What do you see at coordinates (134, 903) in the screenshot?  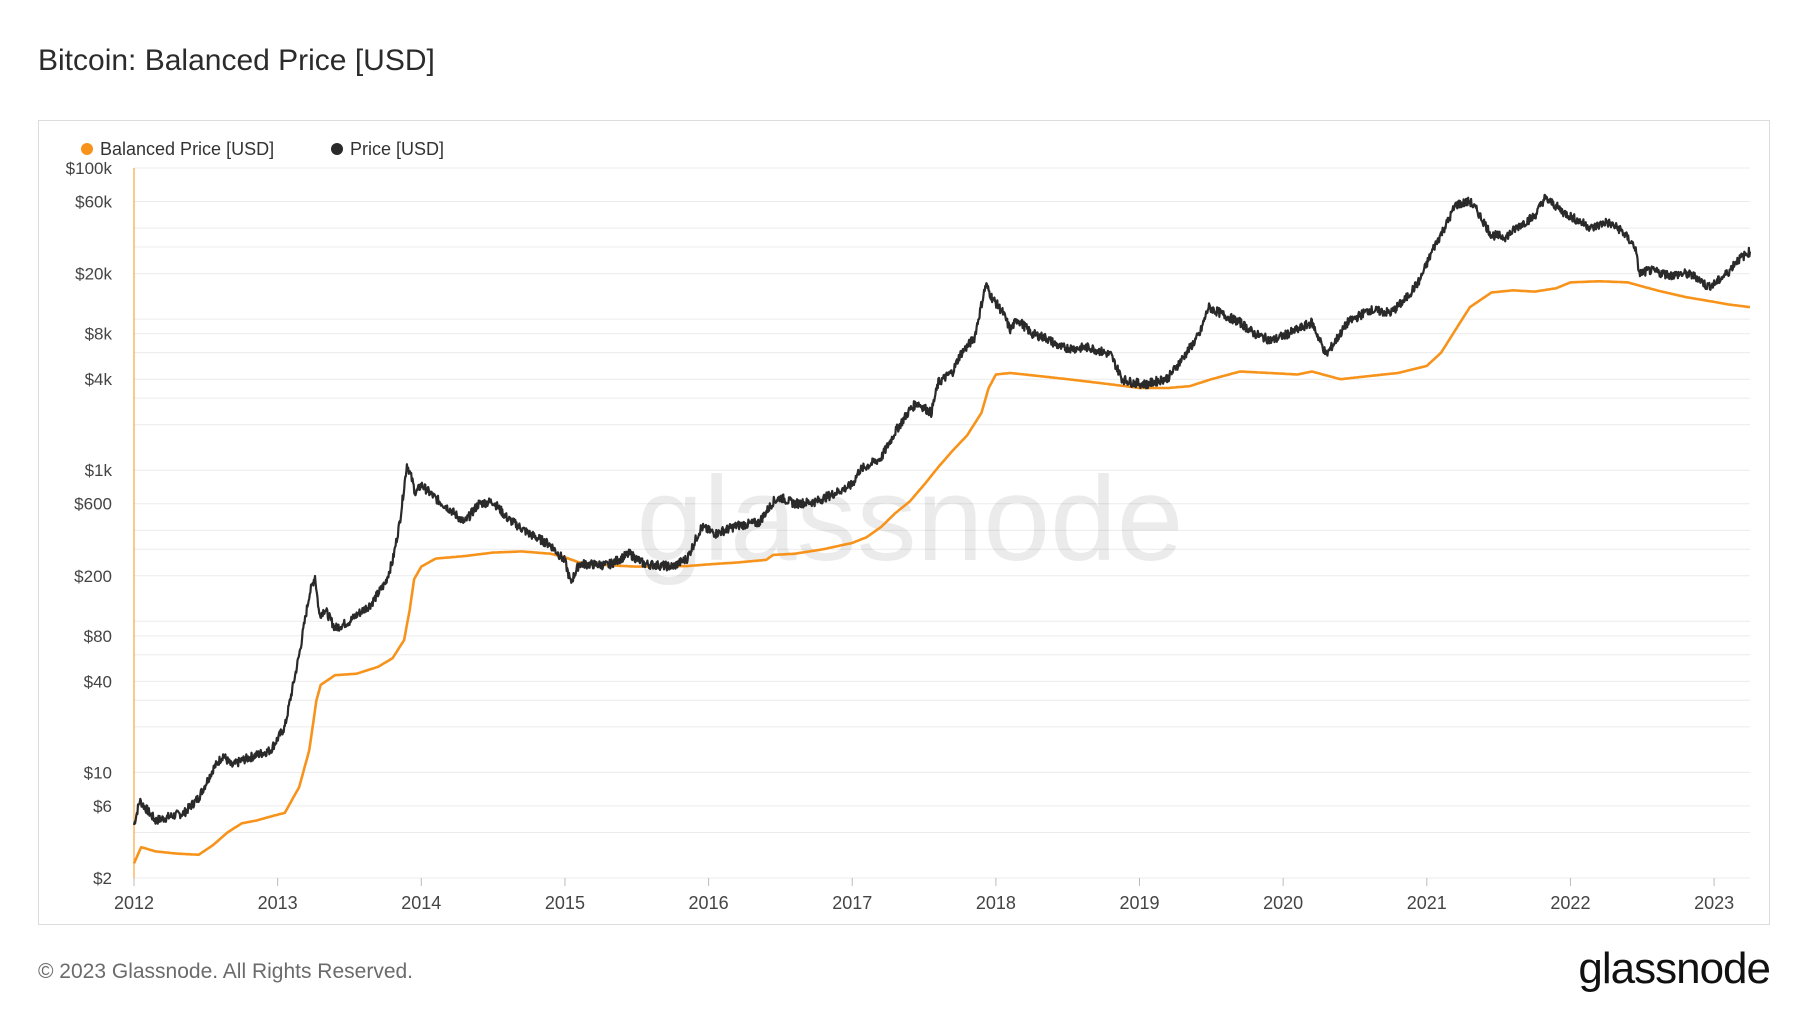 I see `x-tick-label: 2012` at bounding box center [134, 903].